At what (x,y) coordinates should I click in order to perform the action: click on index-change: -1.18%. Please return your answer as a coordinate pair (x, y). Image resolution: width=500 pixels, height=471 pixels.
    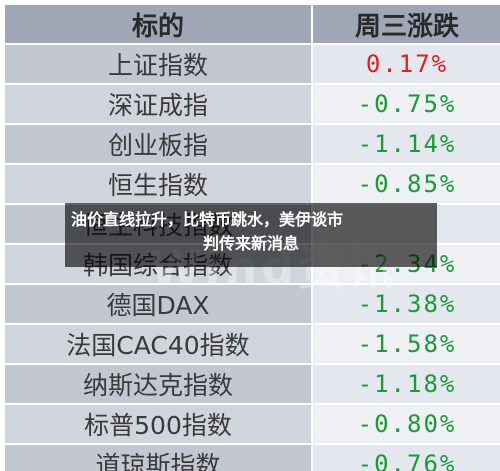
    Looking at the image, I should click on (405, 384).